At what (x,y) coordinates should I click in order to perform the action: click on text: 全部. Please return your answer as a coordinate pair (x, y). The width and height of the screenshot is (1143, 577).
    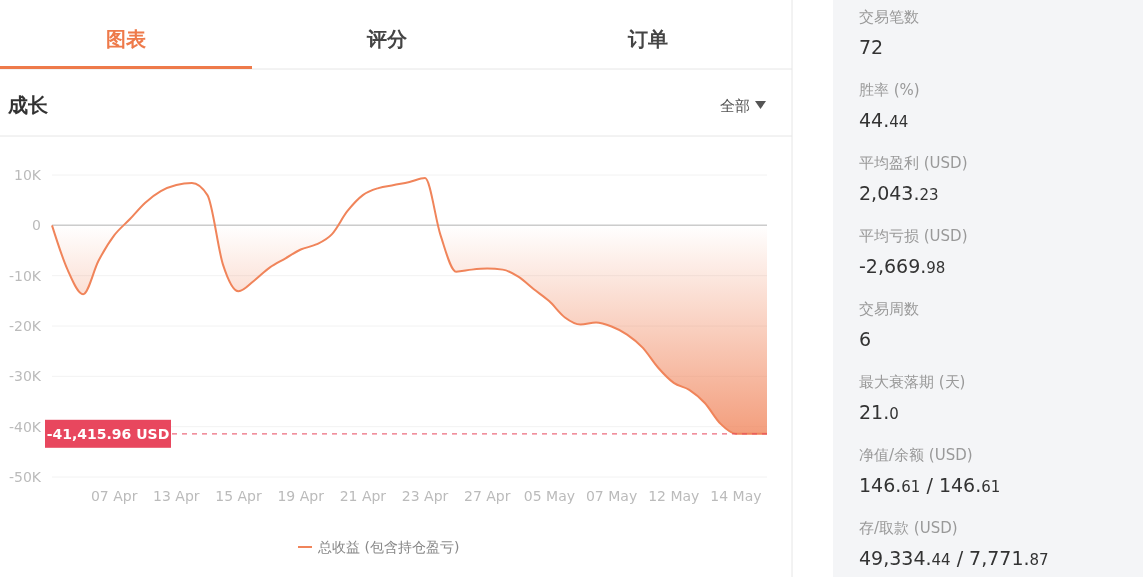
    Looking at the image, I should click on (735, 106).